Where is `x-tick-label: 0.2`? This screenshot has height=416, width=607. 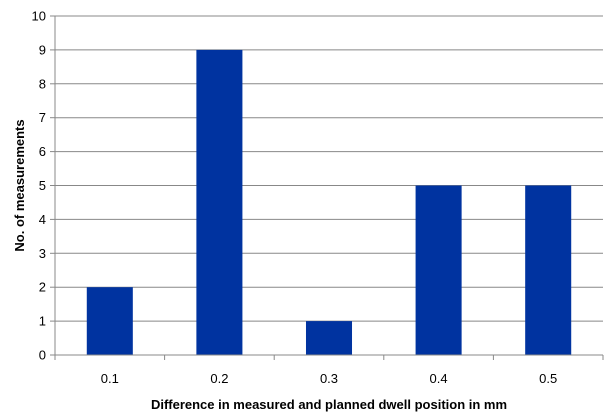
x-tick-label: 0.2 is located at coordinates (219, 378).